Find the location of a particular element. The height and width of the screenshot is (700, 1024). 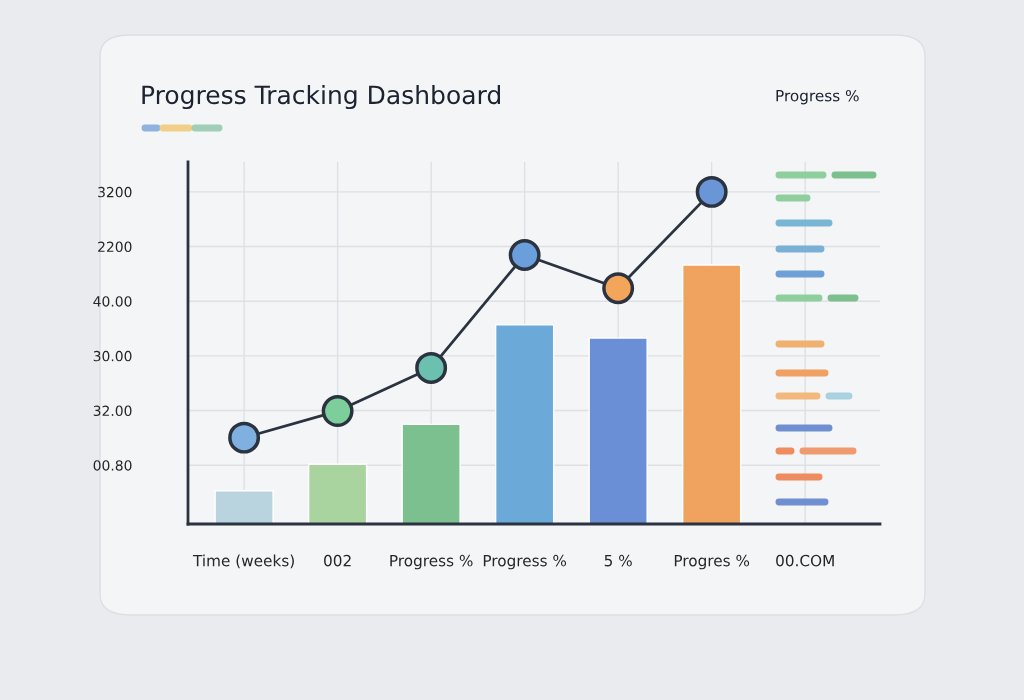

text: 3200 is located at coordinates (115, 192).